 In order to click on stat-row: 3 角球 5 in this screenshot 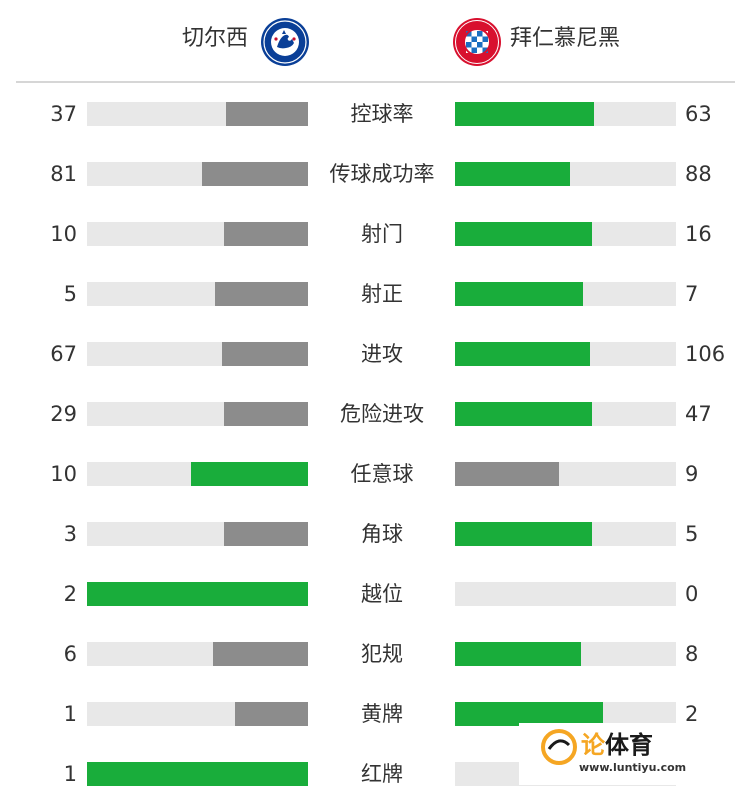, I will do `click(375, 534)`.